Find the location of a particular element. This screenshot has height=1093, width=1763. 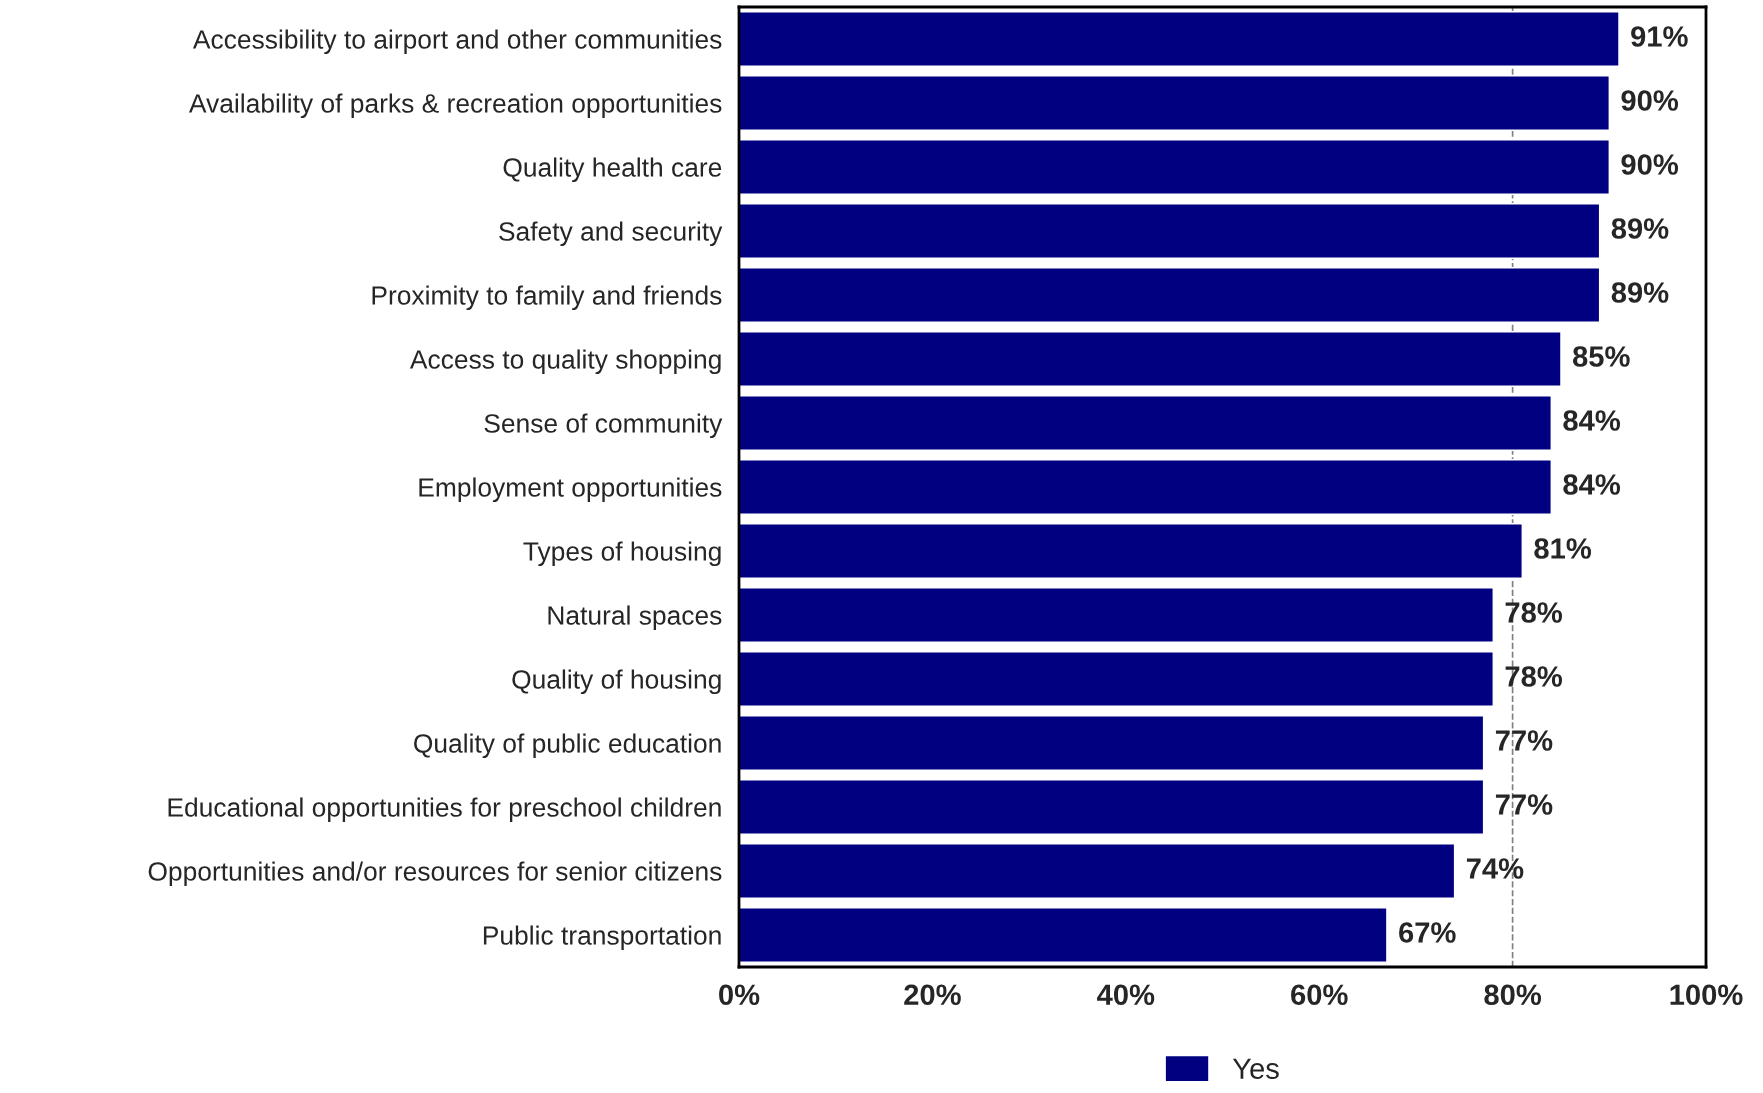

y-tick-label: Employment opportunities is located at coordinates (570, 490).